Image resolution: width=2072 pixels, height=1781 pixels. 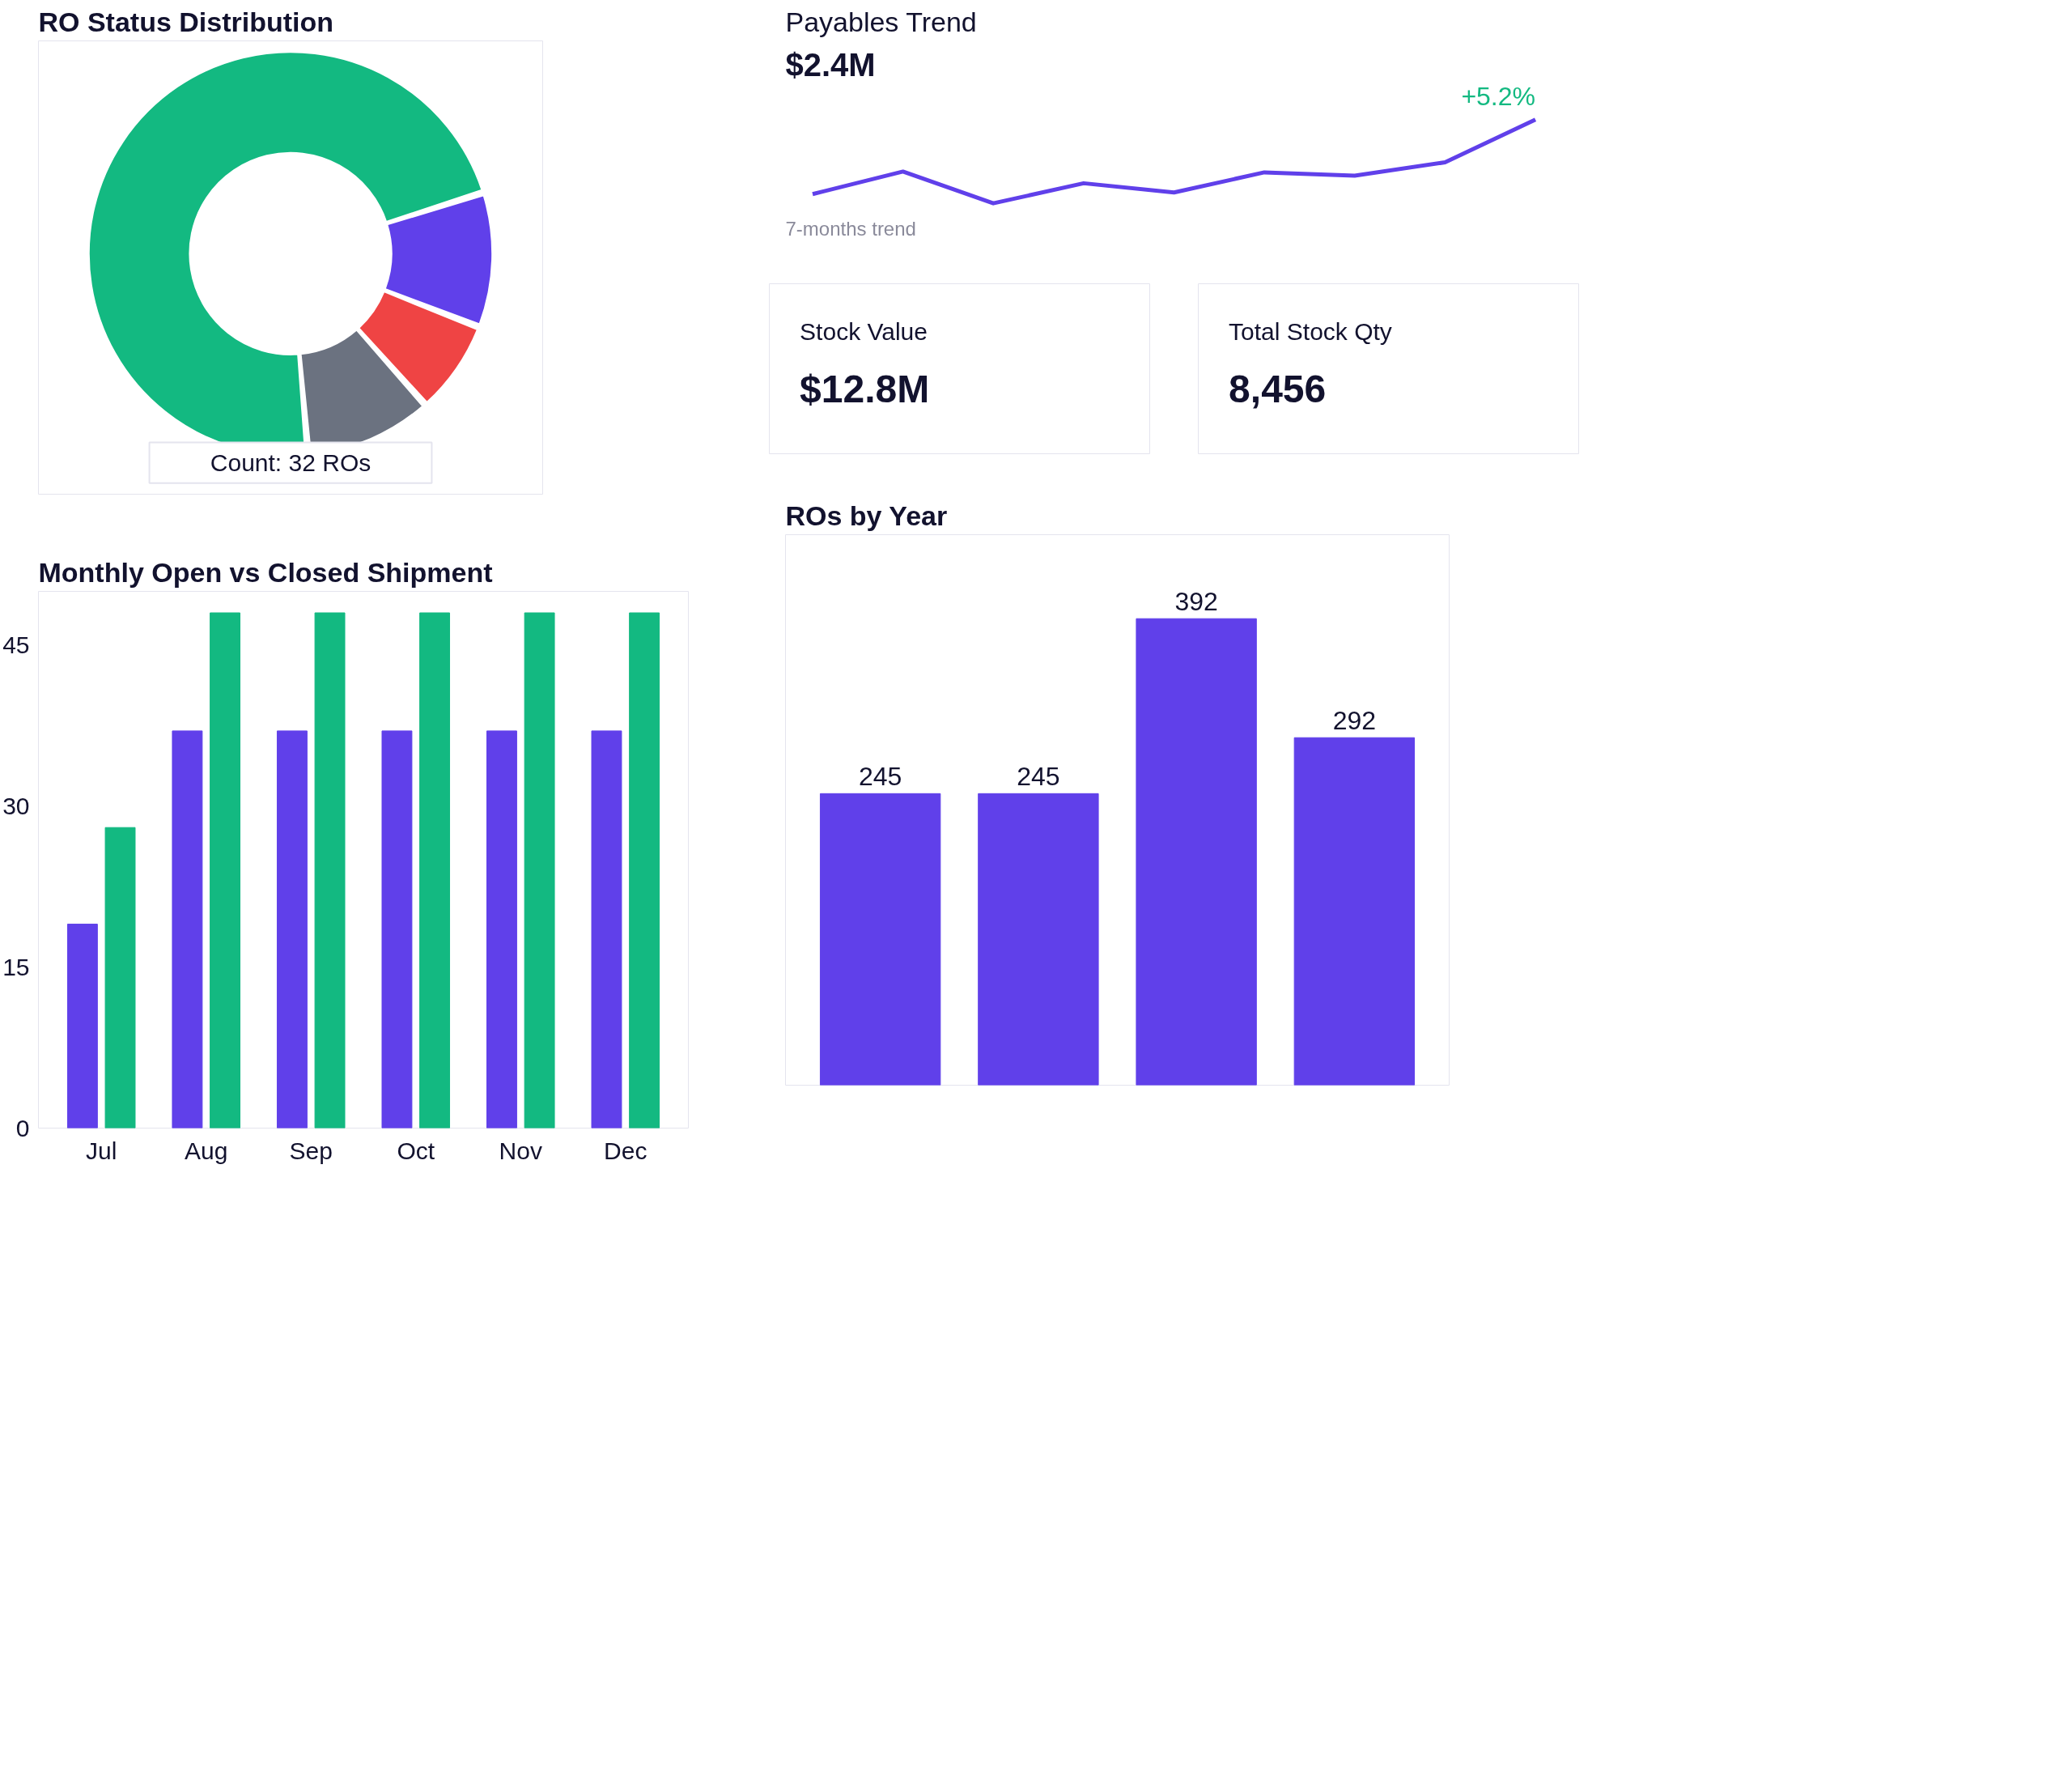 I want to click on chart-title: Monthly Open vs Closed Shipment, so click(x=265, y=572).